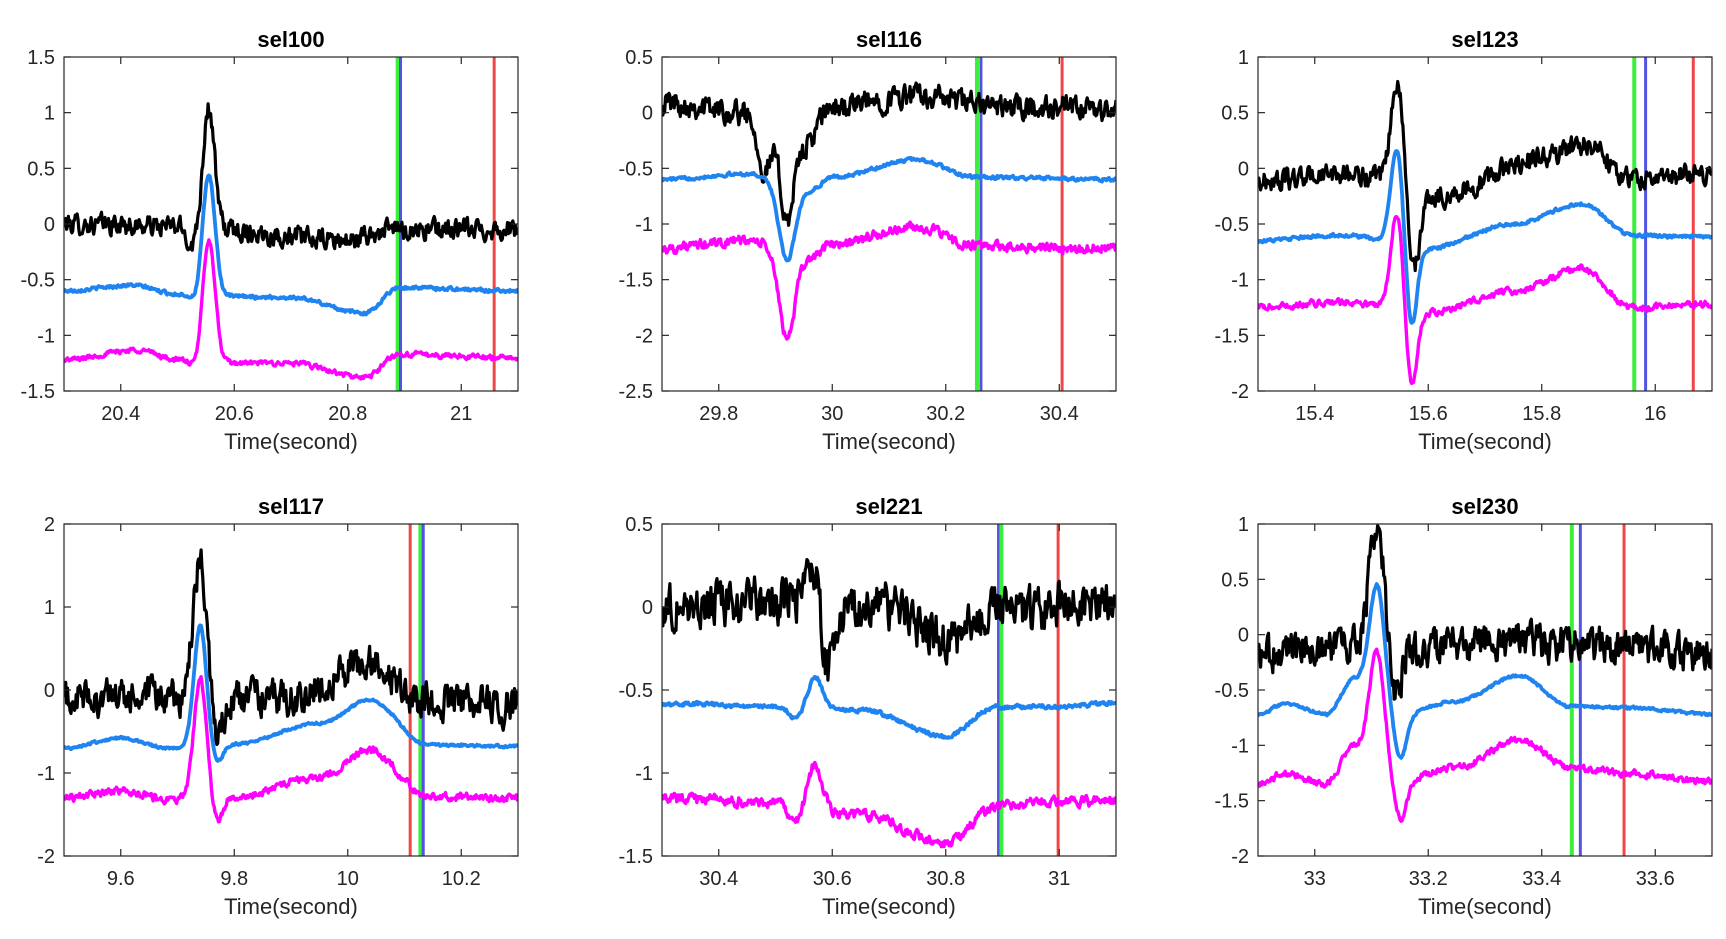 The image size is (1726, 939). What do you see at coordinates (1428, 879) in the screenshot?
I see `x-tick-label: 33.2` at bounding box center [1428, 879].